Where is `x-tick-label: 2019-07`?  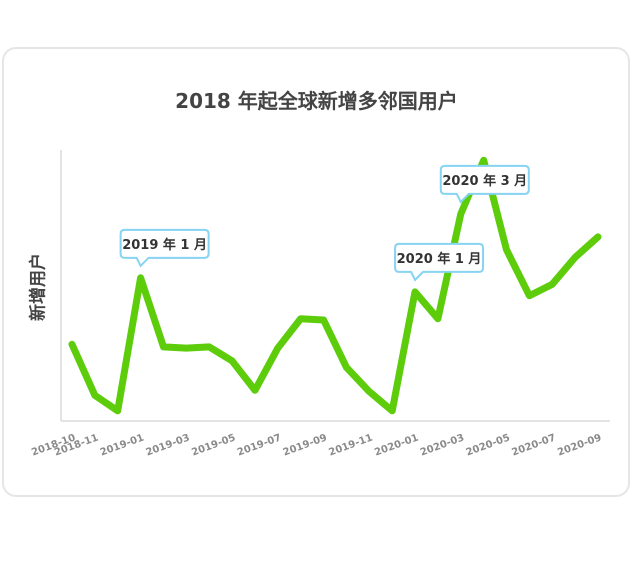 x-tick-label: 2019-07 is located at coordinates (259, 445).